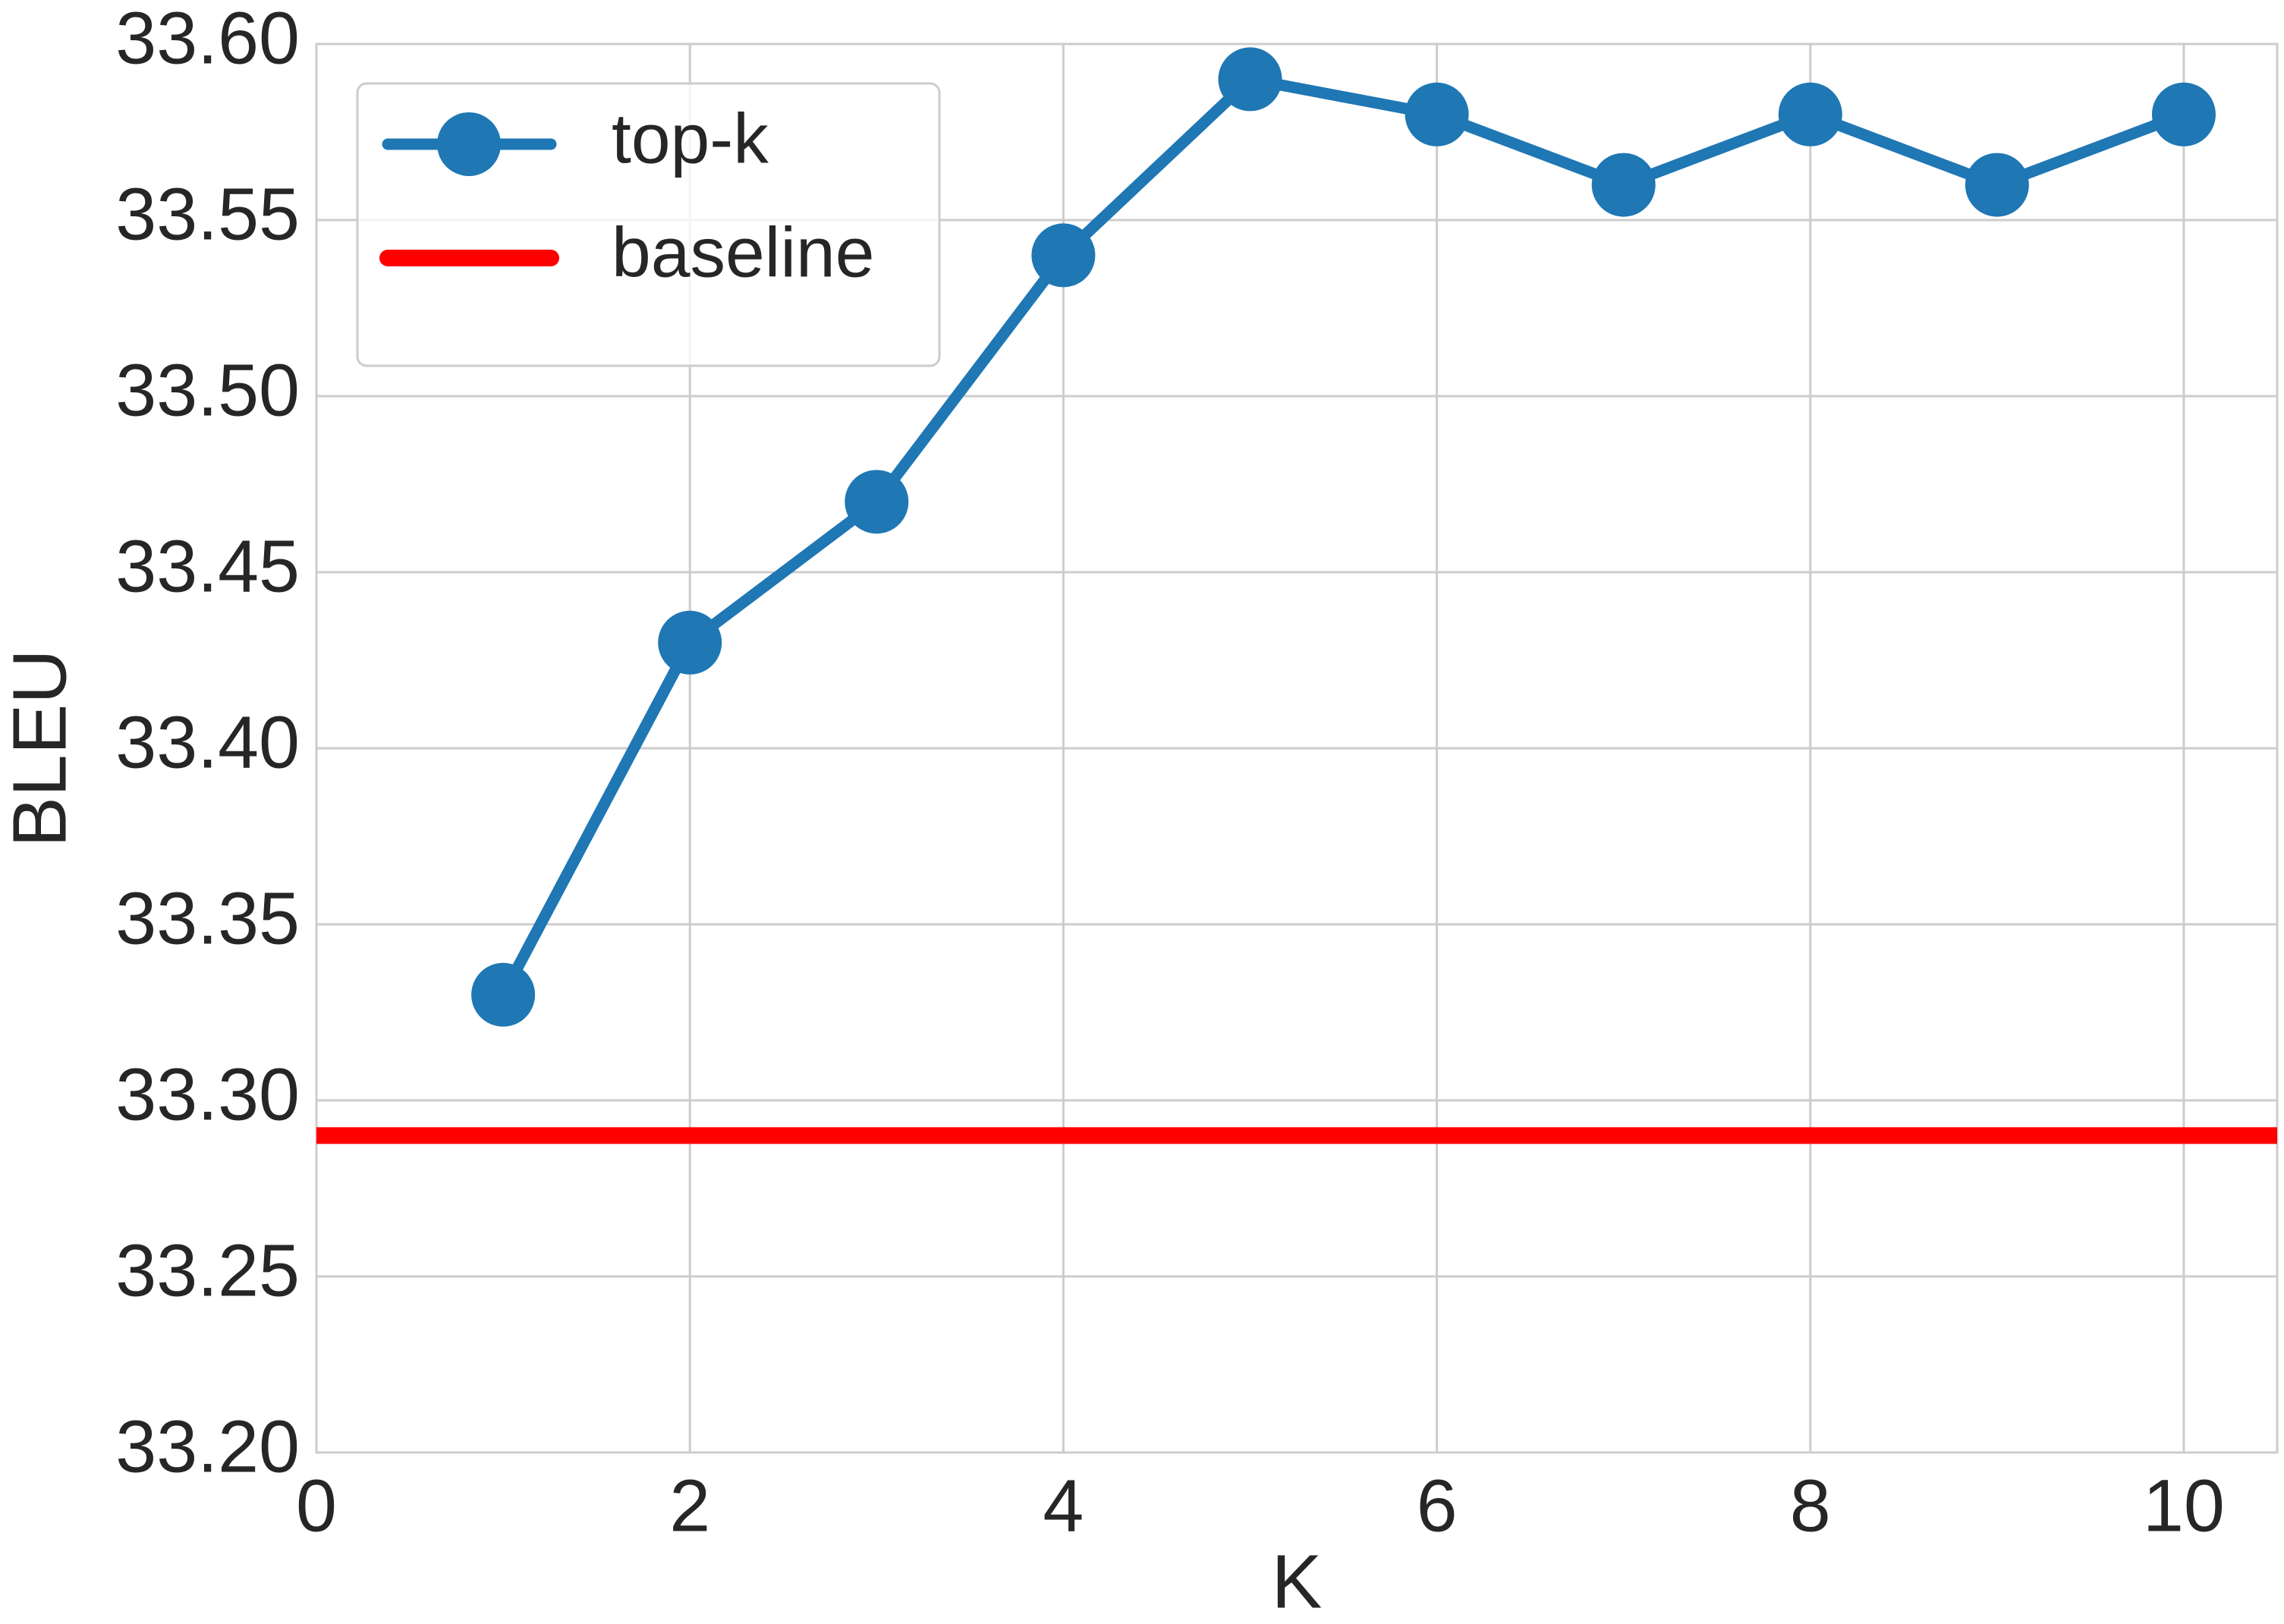 This screenshot has height=1624, width=2284. I want to click on legend-marker, so click(469, 144).